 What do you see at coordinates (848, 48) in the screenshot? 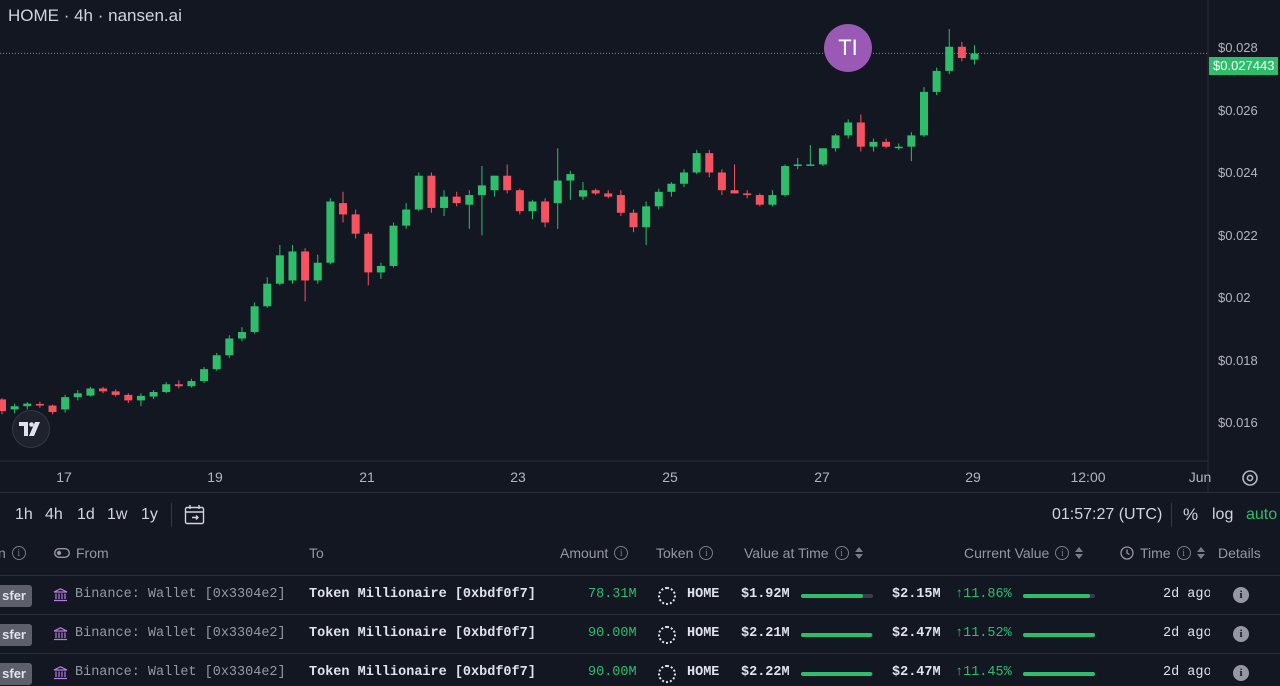
I see `ti-avatar: TI` at bounding box center [848, 48].